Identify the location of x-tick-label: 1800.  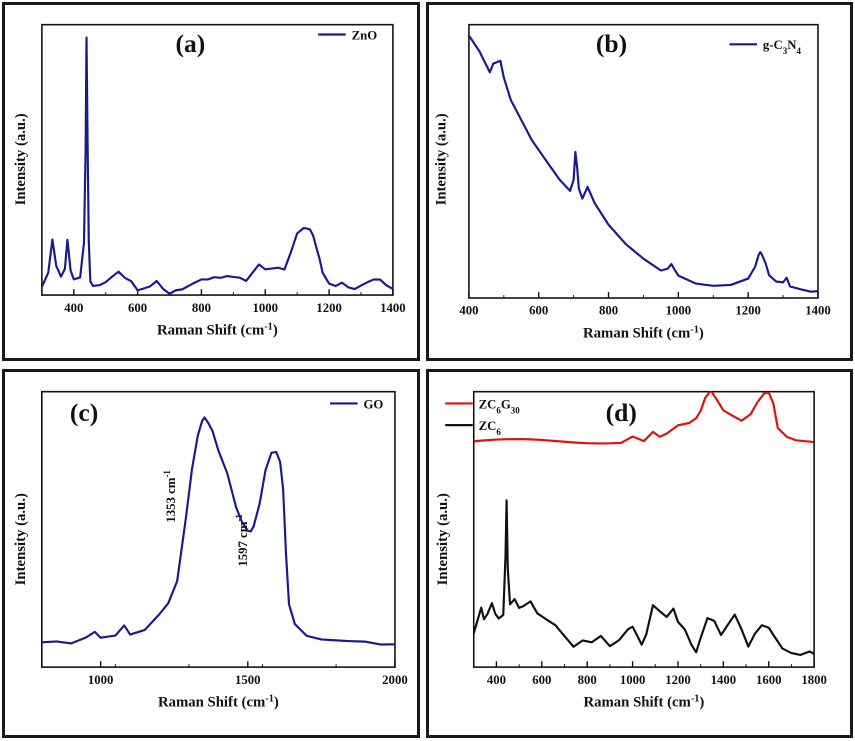
(814, 680).